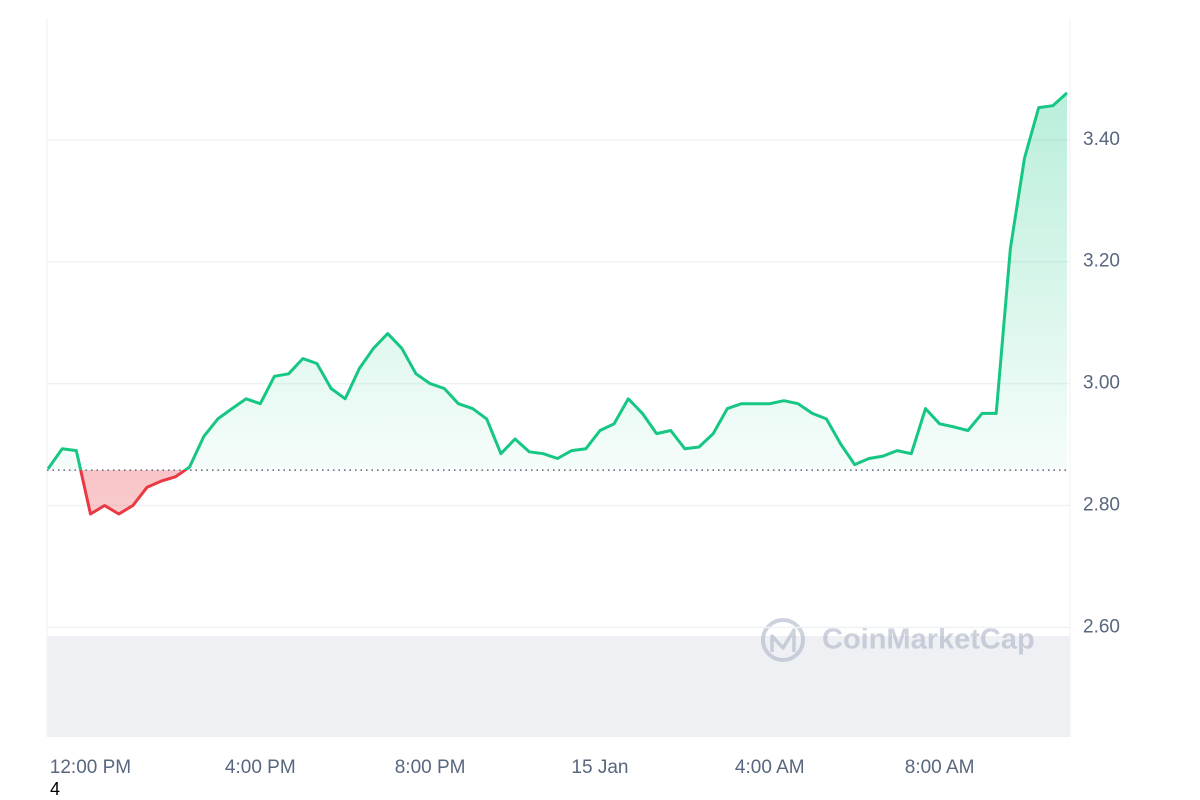  I want to click on x-tick-label: 8:00 PM, so click(430, 767).